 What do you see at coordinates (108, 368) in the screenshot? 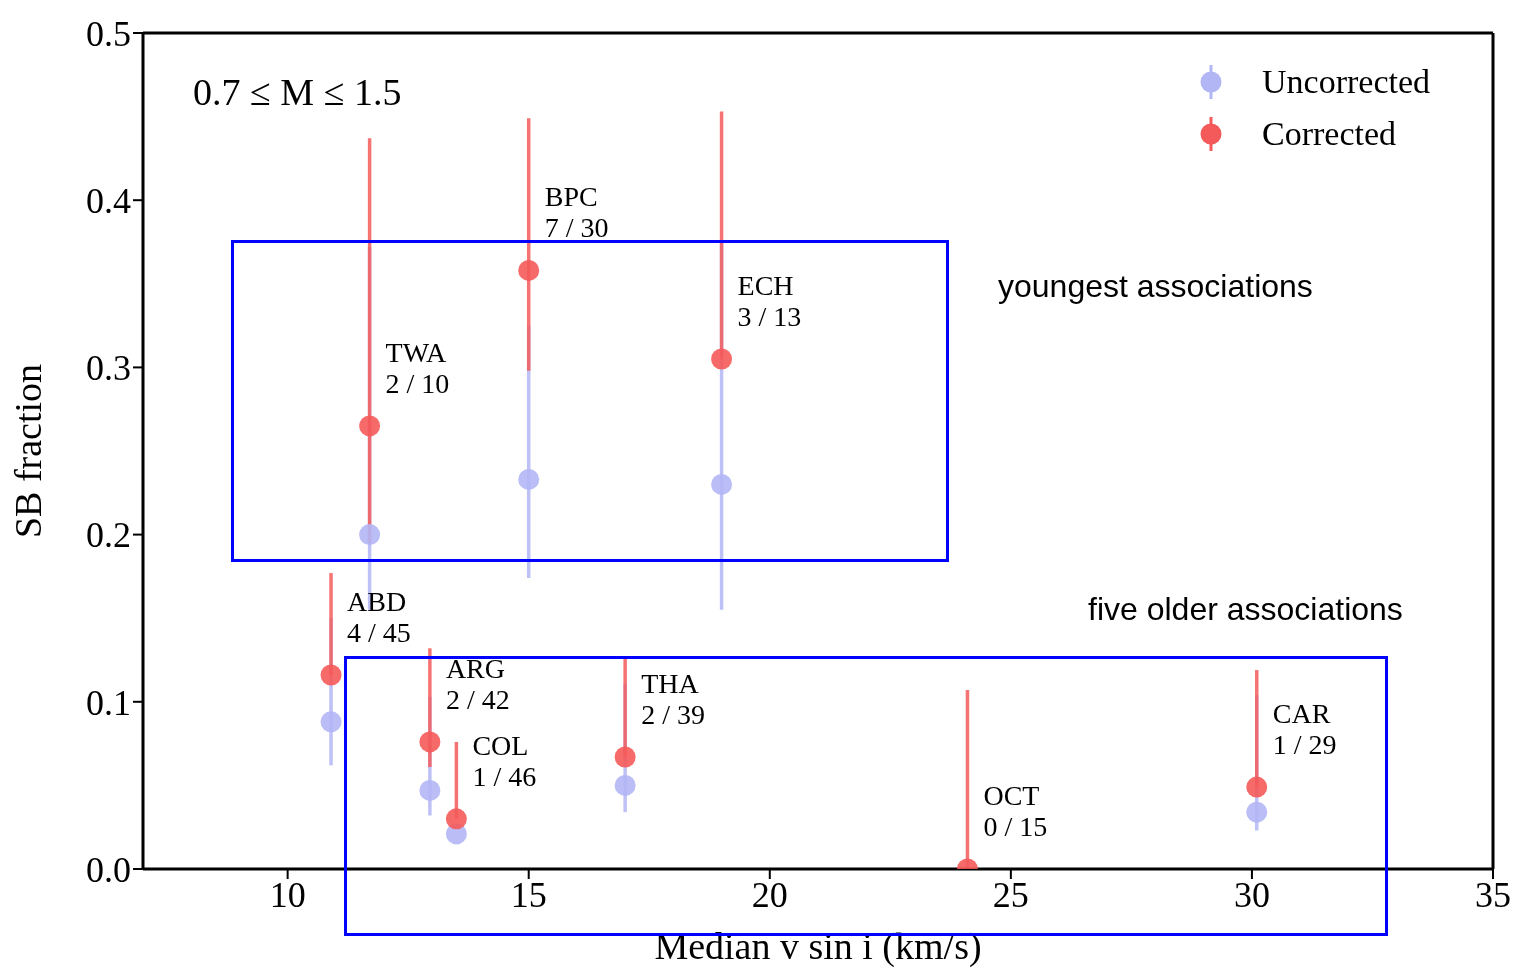
I see `y-tick-label: 0.3` at bounding box center [108, 368].